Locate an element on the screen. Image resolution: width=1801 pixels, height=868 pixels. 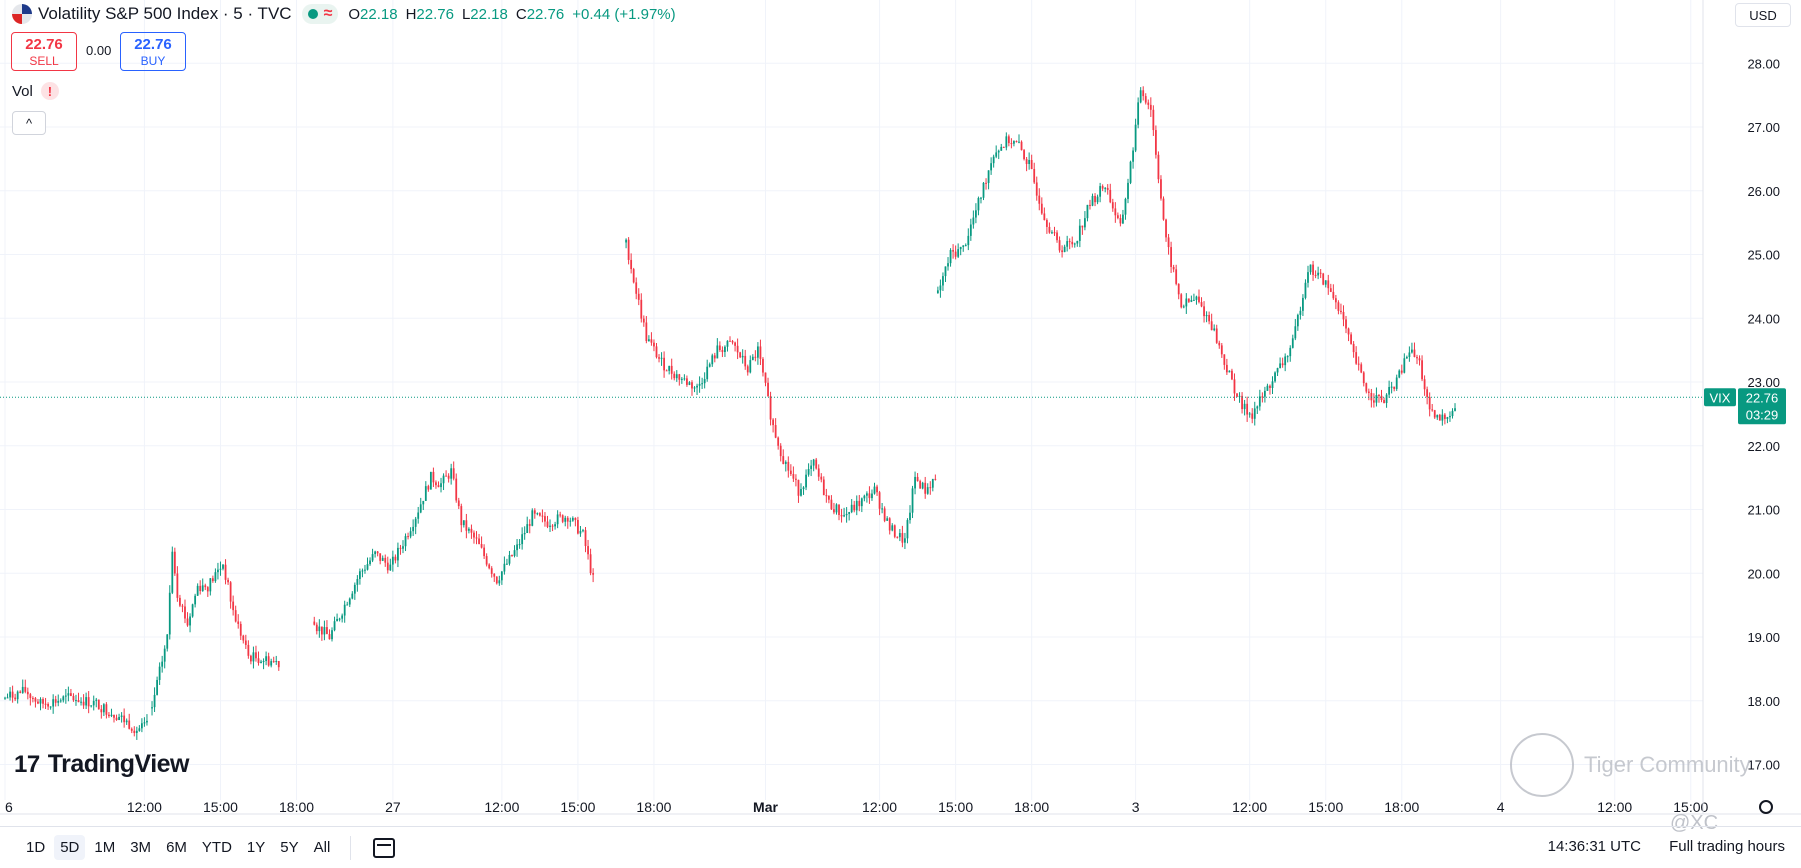
range-5d-button: 5D is located at coordinates (70, 847).